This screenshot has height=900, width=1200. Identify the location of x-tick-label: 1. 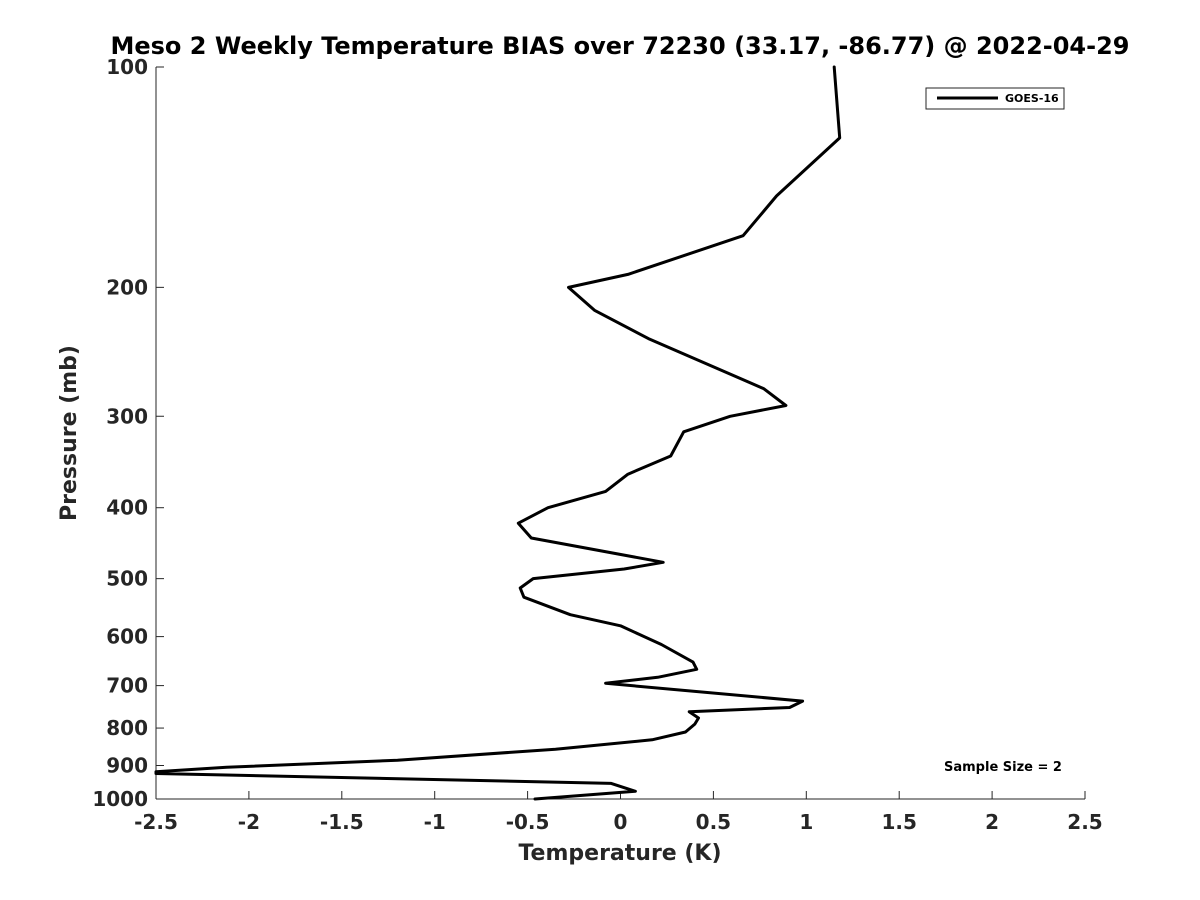
(806, 822).